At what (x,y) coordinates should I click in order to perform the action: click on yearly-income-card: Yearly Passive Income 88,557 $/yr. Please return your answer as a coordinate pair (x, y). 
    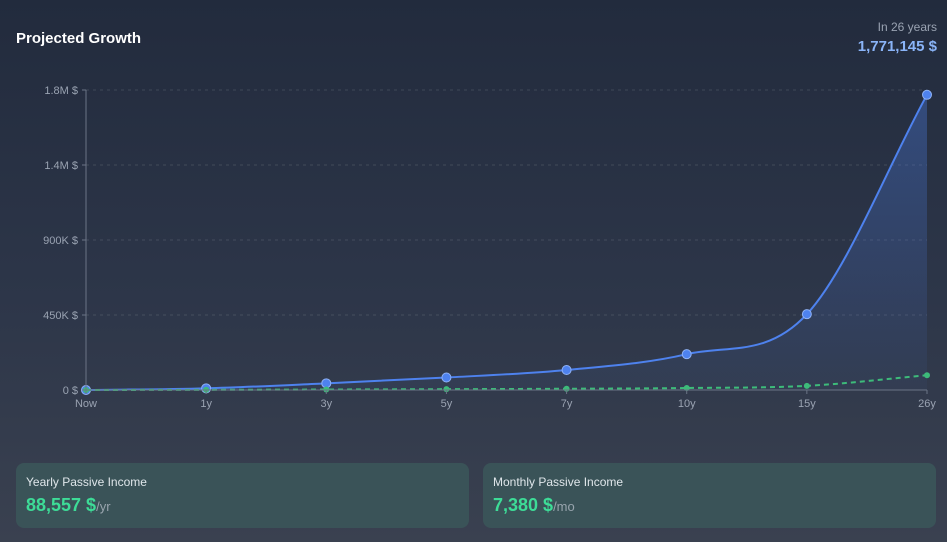
    Looking at the image, I should click on (242, 495).